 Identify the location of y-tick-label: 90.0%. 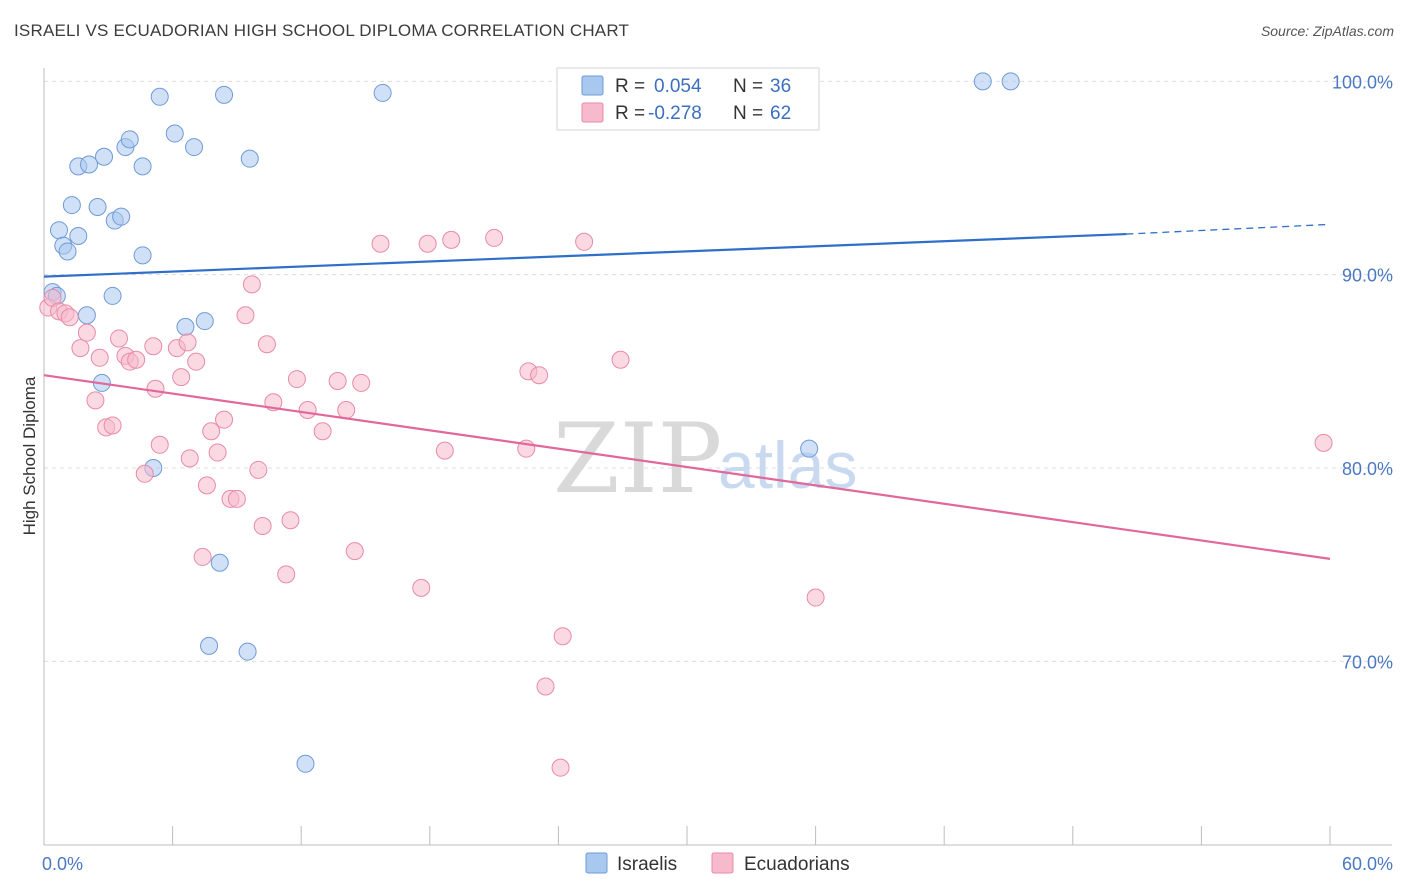
(1367, 276).